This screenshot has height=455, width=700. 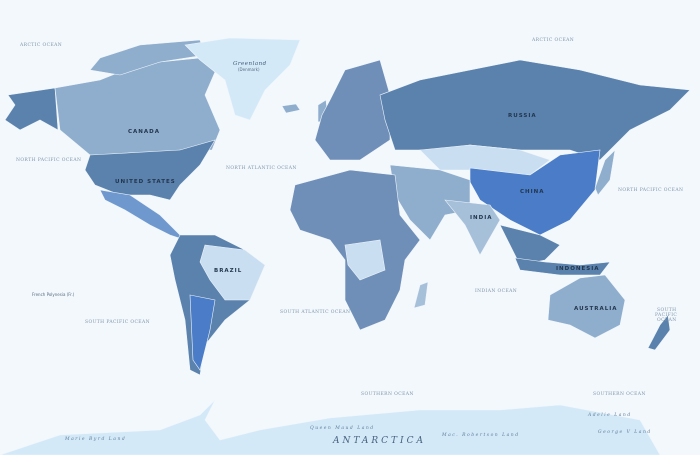 What do you see at coordinates (261, 168) in the screenshot?
I see `north-atlantic-ocean-label: NORTH ATLANTIC OCEAN` at bounding box center [261, 168].